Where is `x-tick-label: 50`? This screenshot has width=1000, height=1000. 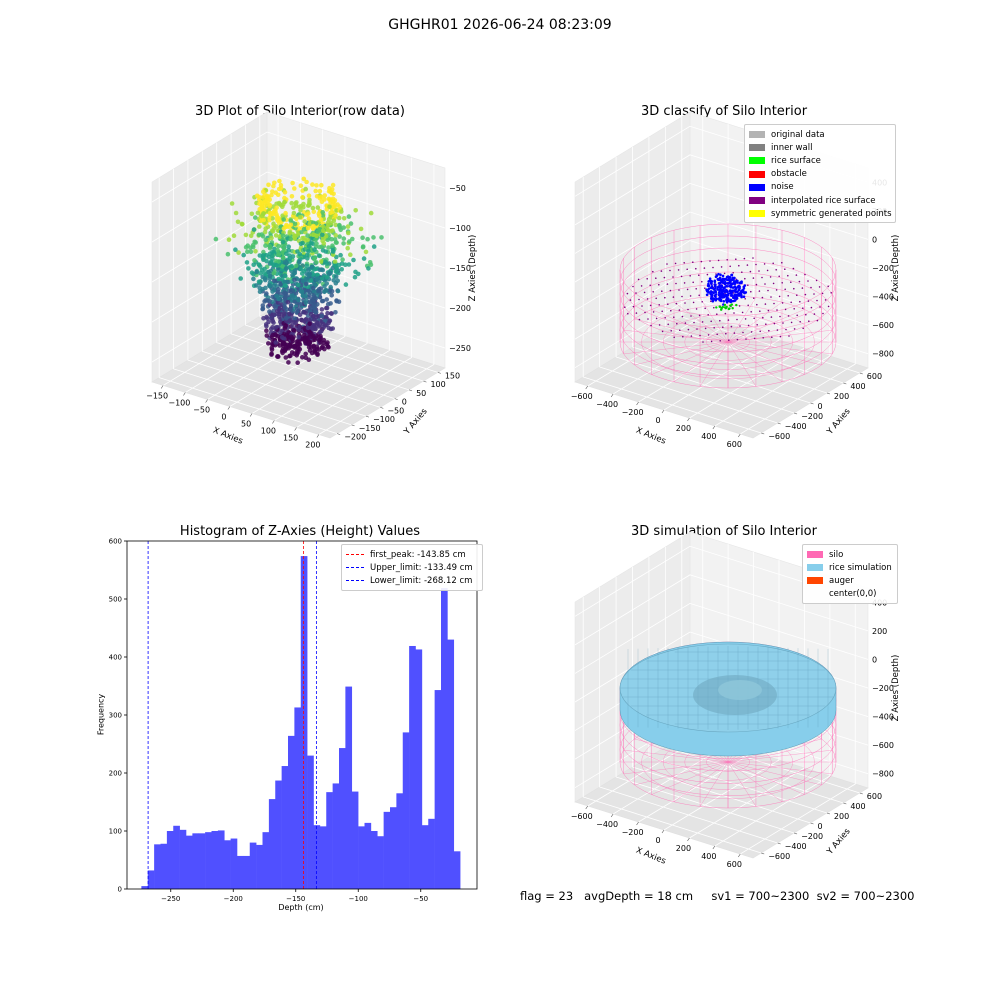 x-tick-label: 50 is located at coordinates (246, 424).